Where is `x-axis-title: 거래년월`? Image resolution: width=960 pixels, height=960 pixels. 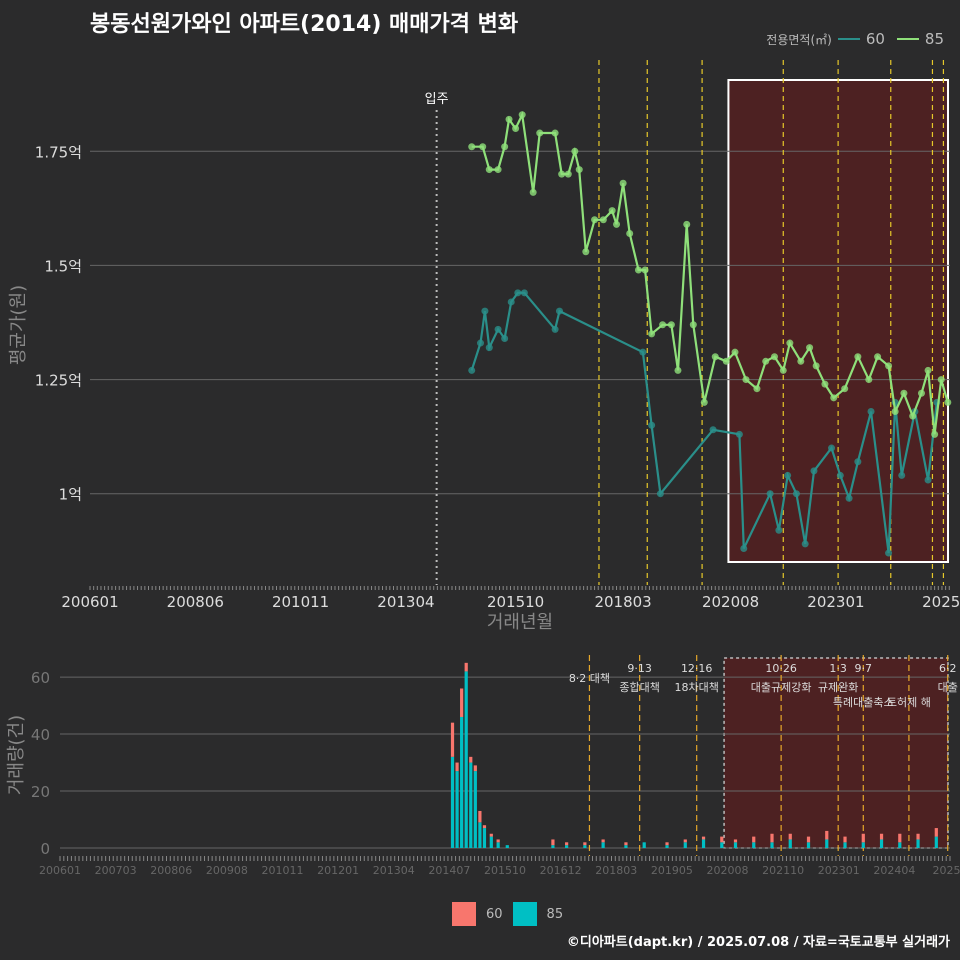 x-axis-title: 거래년월 is located at coordinates (520, 622).